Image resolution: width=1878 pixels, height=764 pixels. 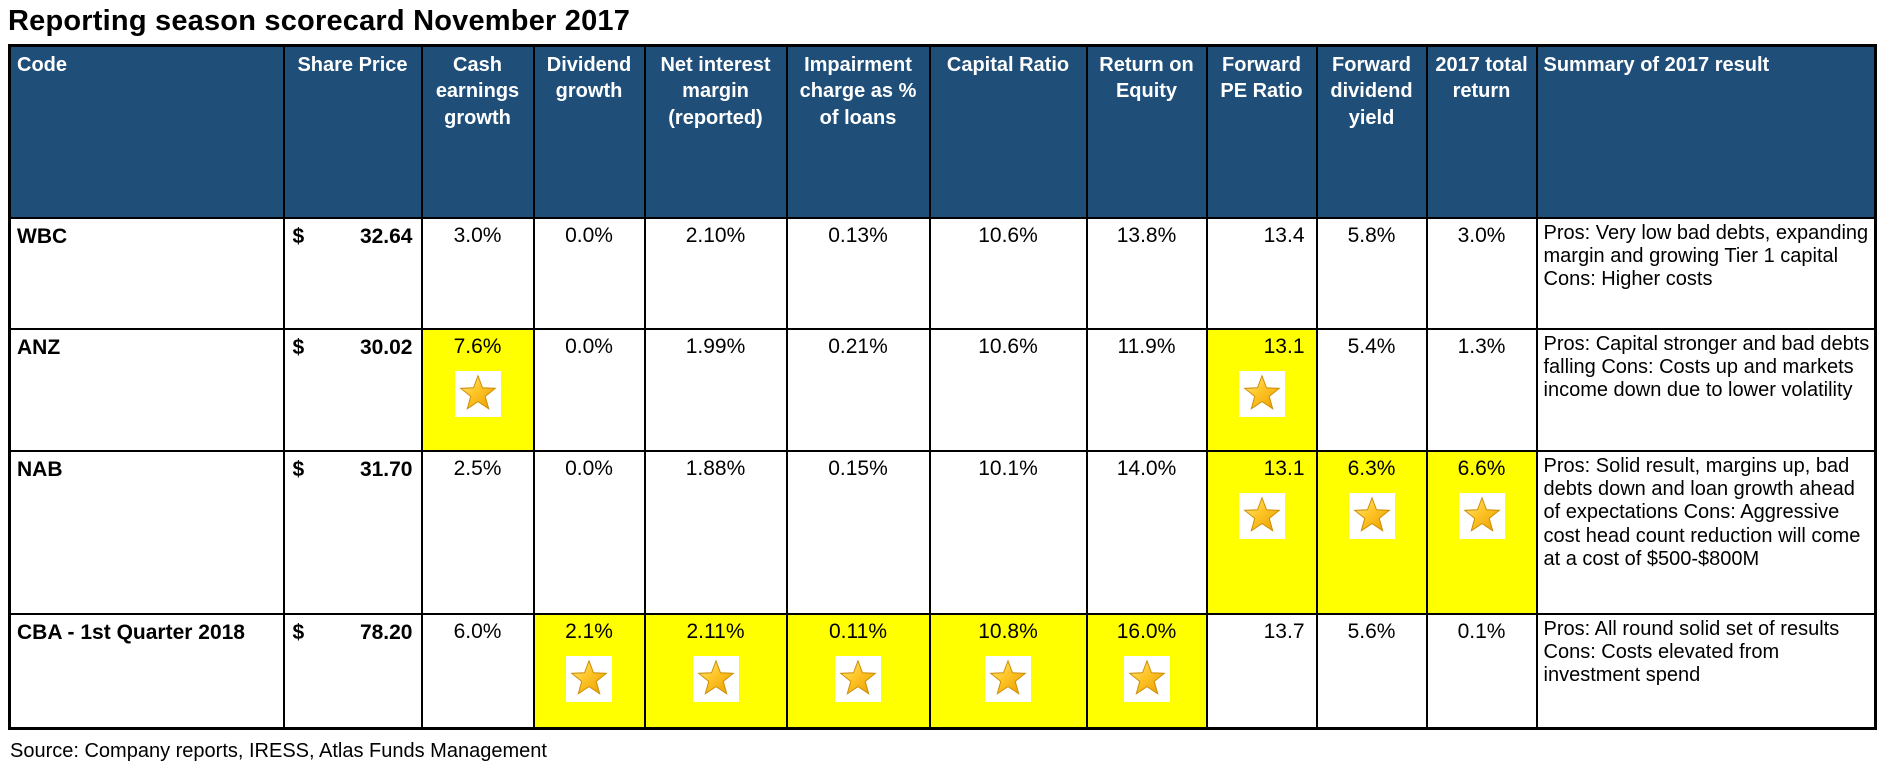 I want to click on metric-cell: 2.1%, so click(x=589, y=671).